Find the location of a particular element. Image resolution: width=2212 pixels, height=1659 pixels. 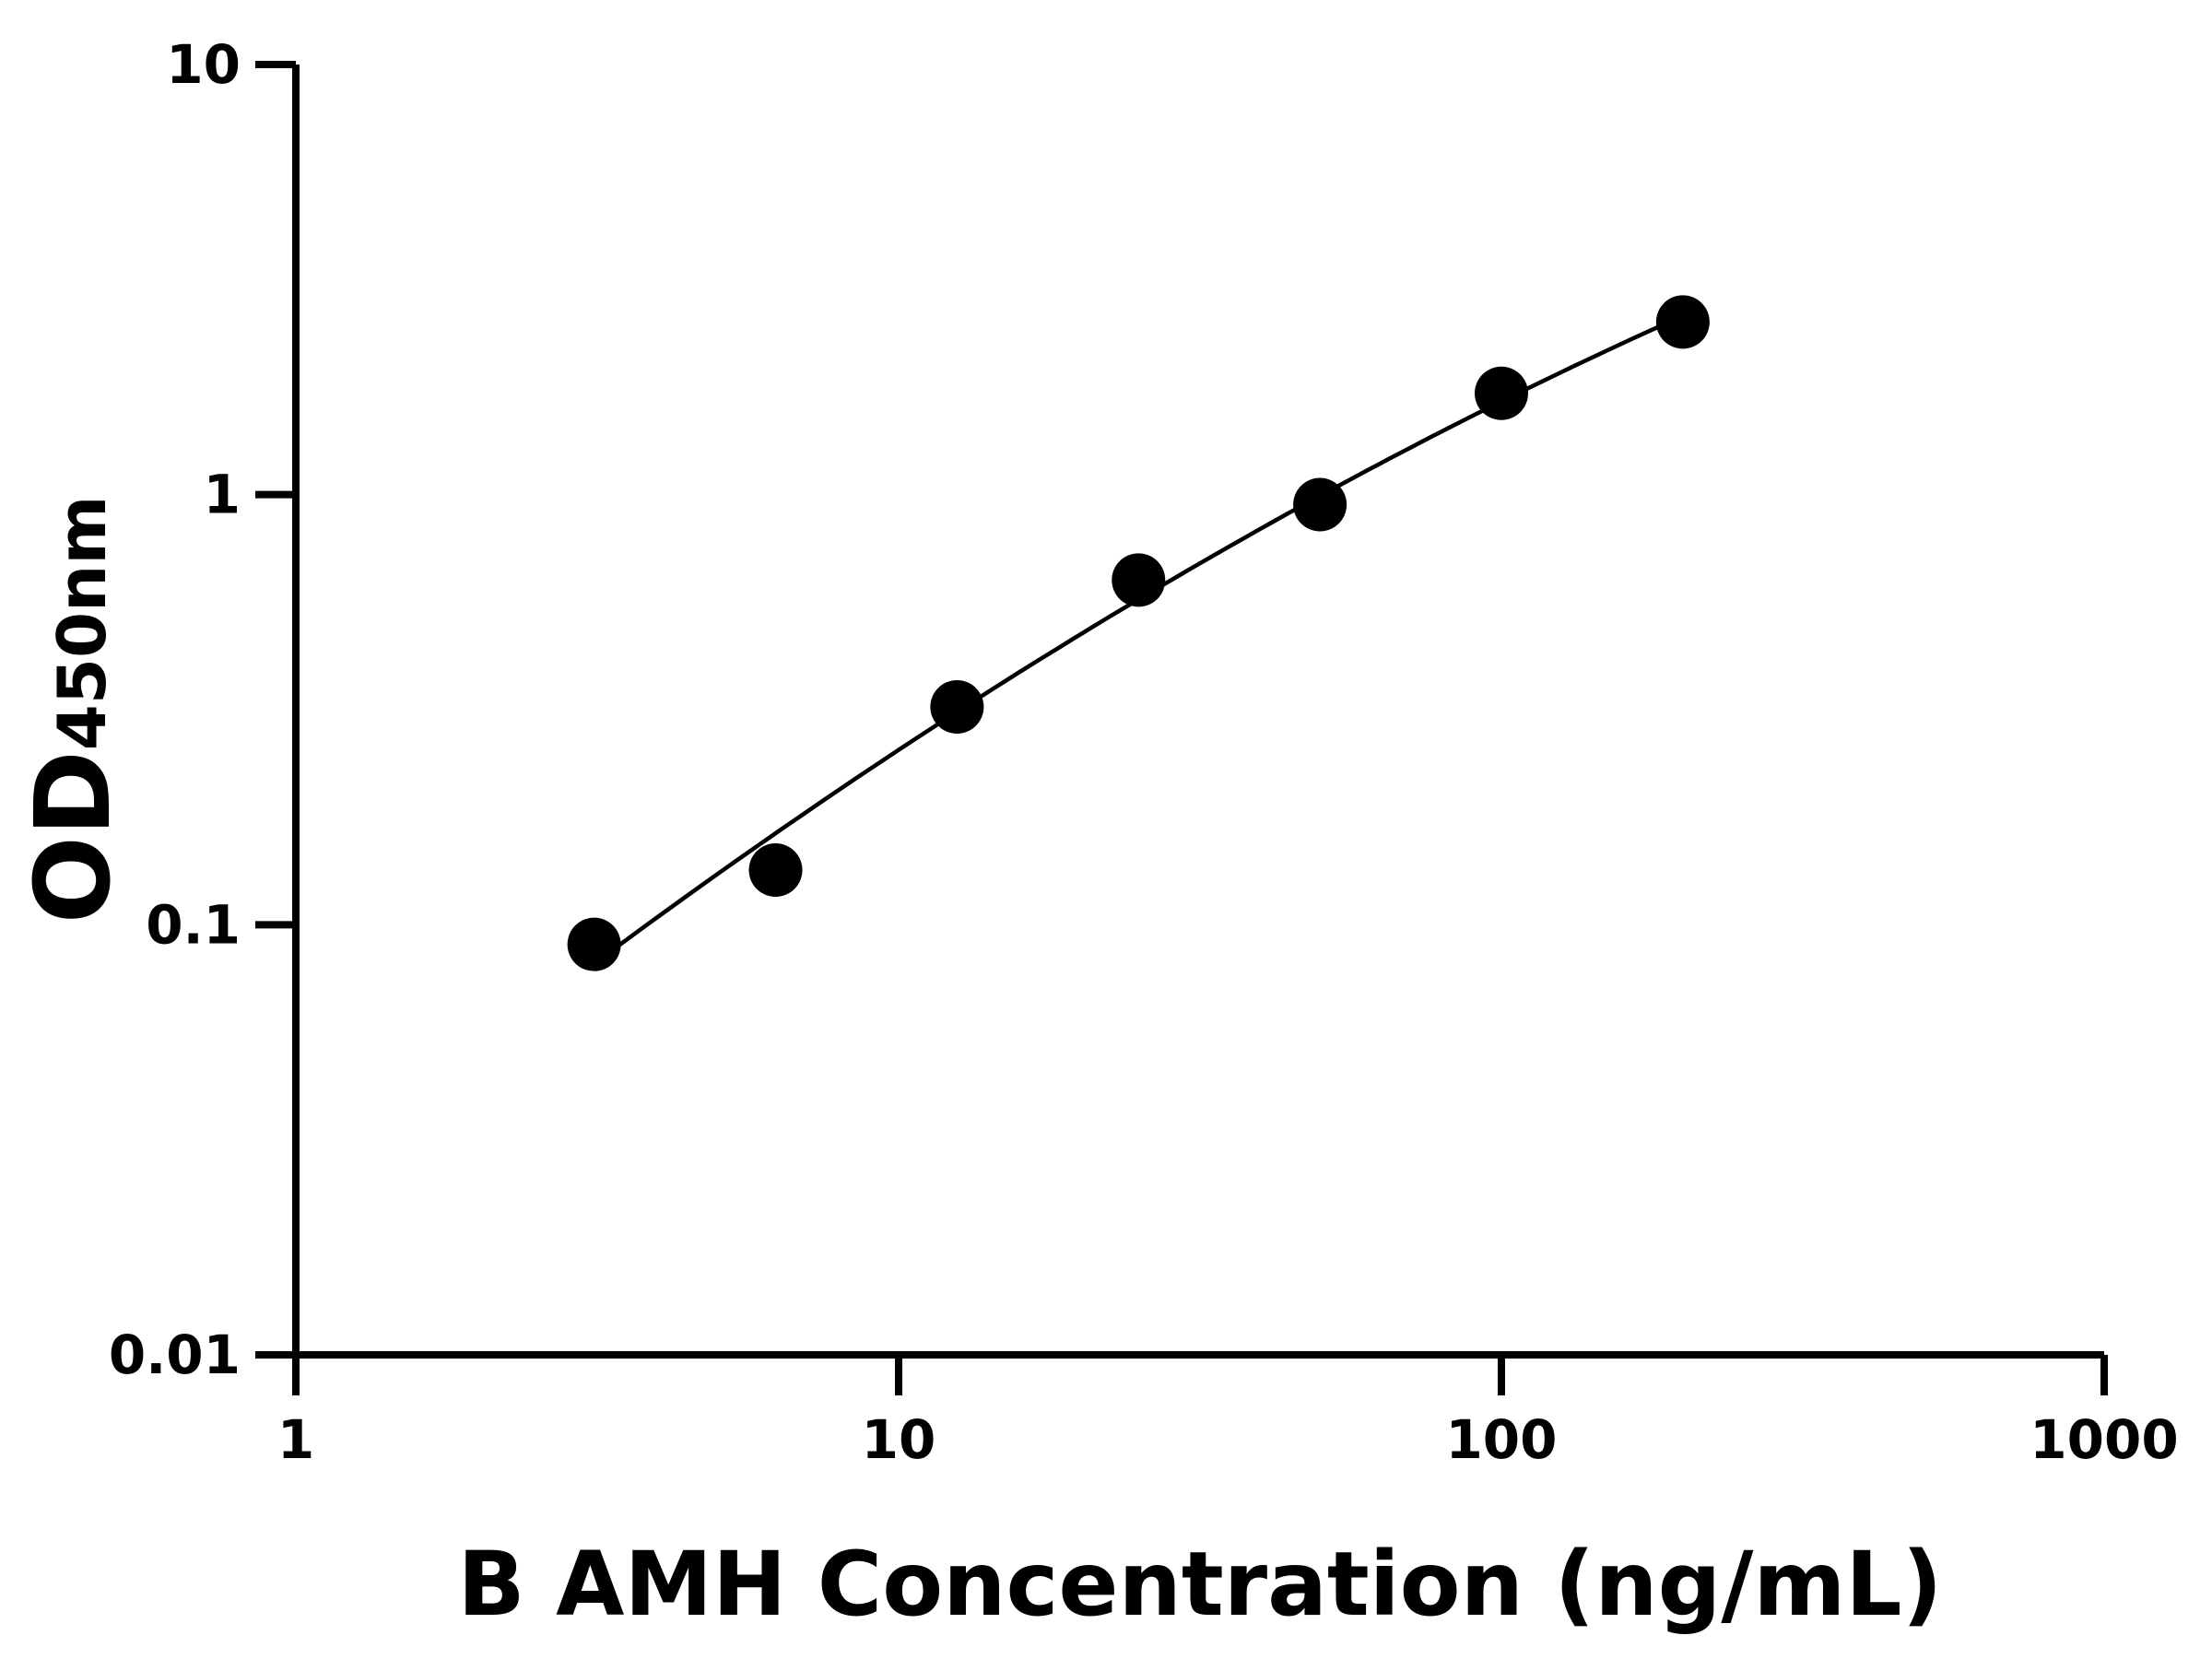

y-axis-title: OD450nm is located at coordinates (74, 710).